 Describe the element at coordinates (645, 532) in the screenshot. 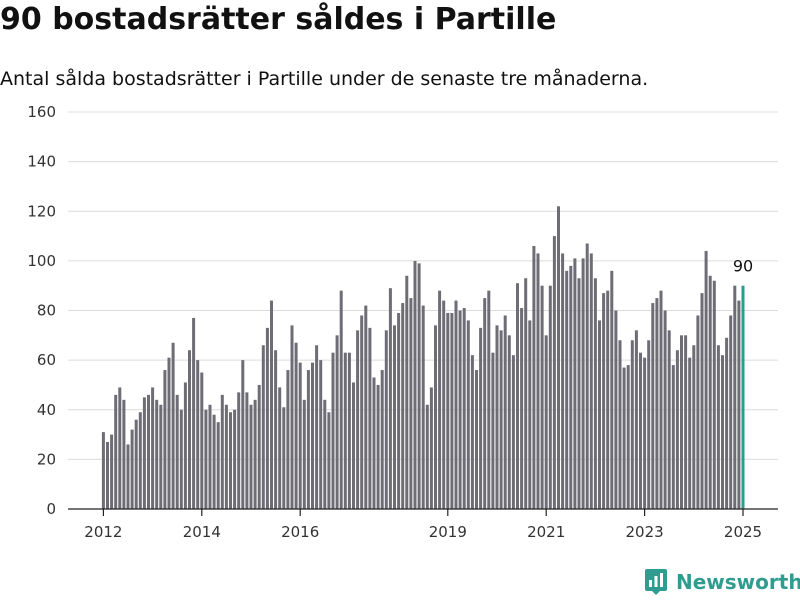

I see `x-tick-label: 2023` at that location.